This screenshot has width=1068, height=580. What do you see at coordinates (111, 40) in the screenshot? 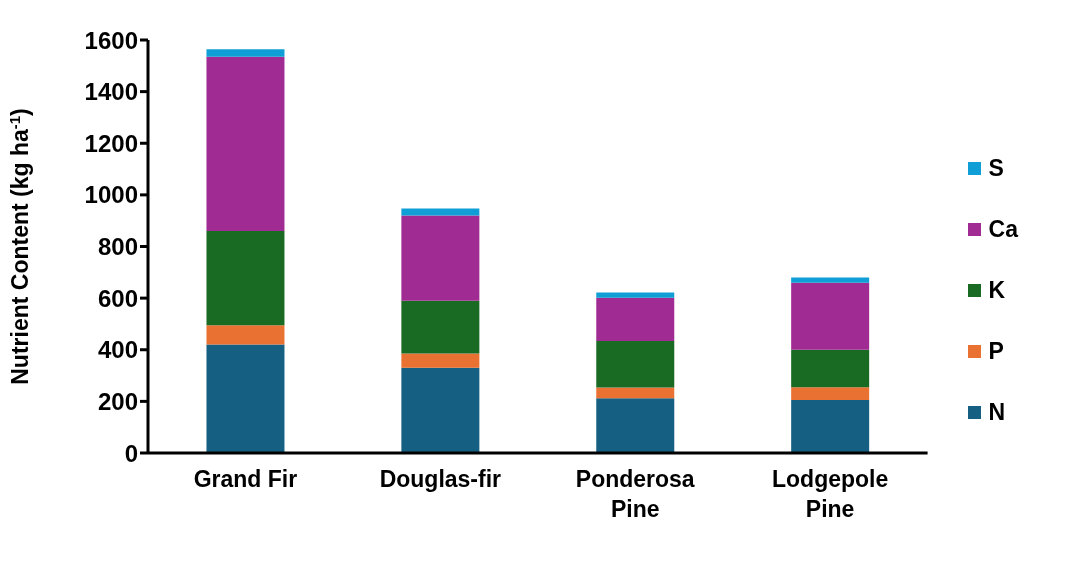
I see `y-tick-label: 1600` at bounding box center [111, 40].